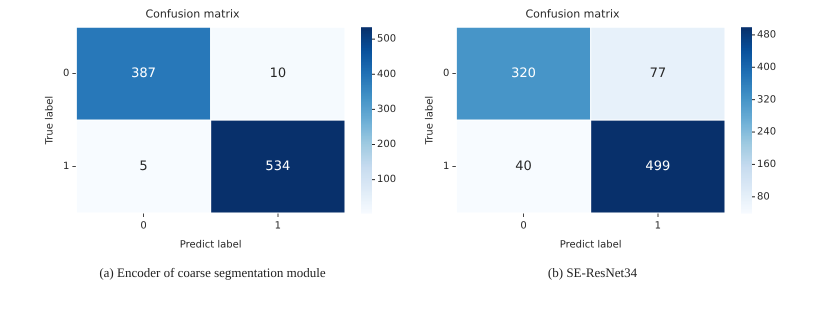 Image resolution: width=819 pixels, height=320 pixels. What do you see at coordinates (143, 74) in the screenshot?
I see `data-label: 387` at bounding box center [143, 74].